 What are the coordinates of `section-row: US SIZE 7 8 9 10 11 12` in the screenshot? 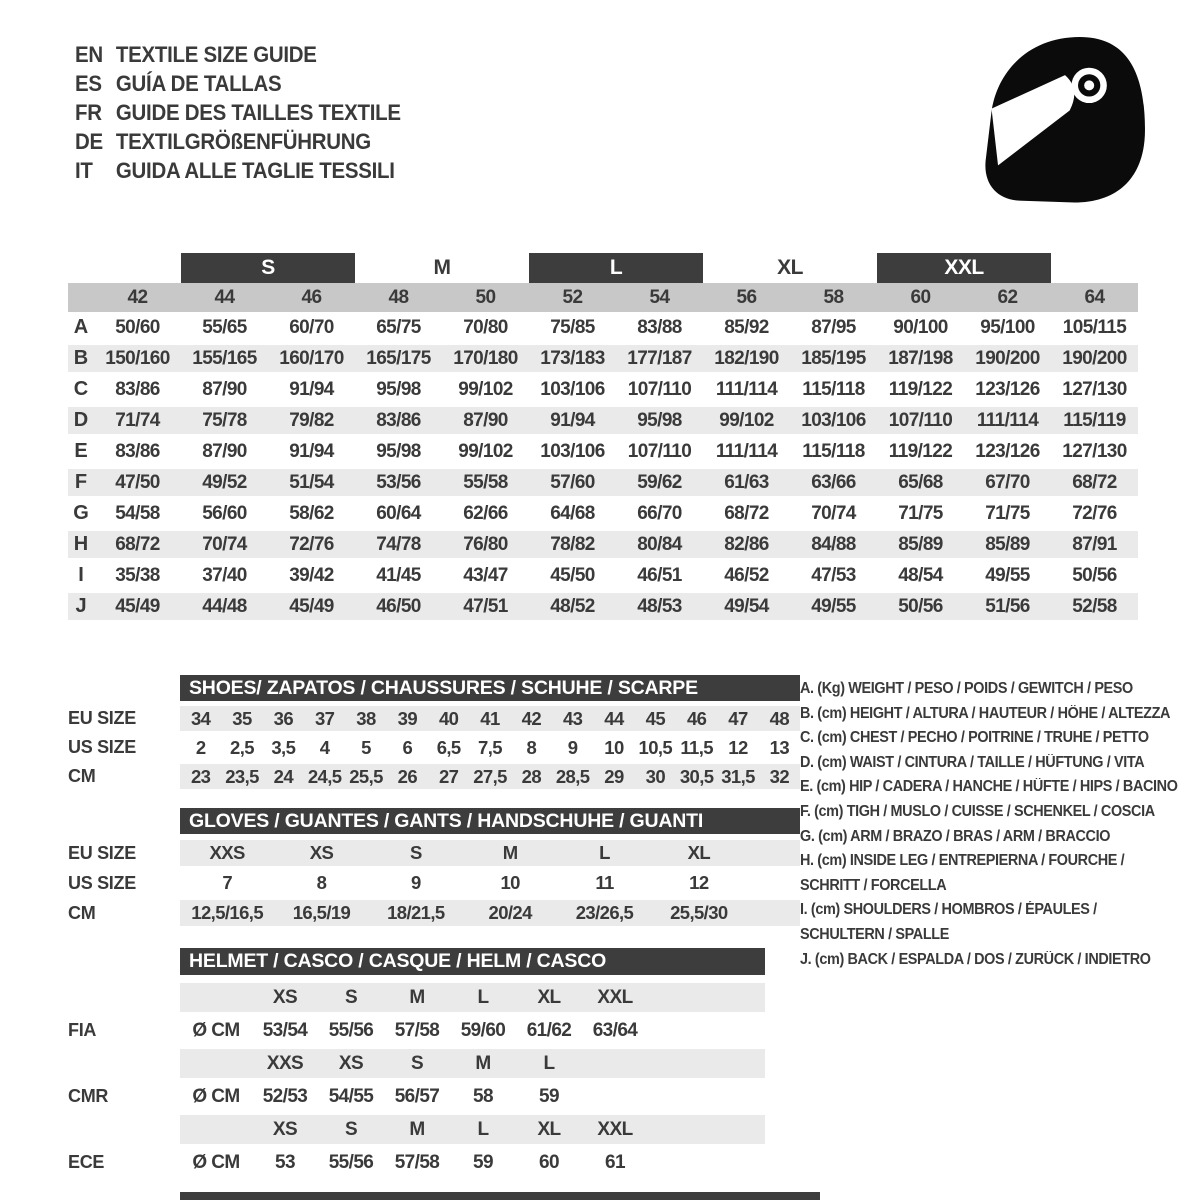 It's located at (434, 883).